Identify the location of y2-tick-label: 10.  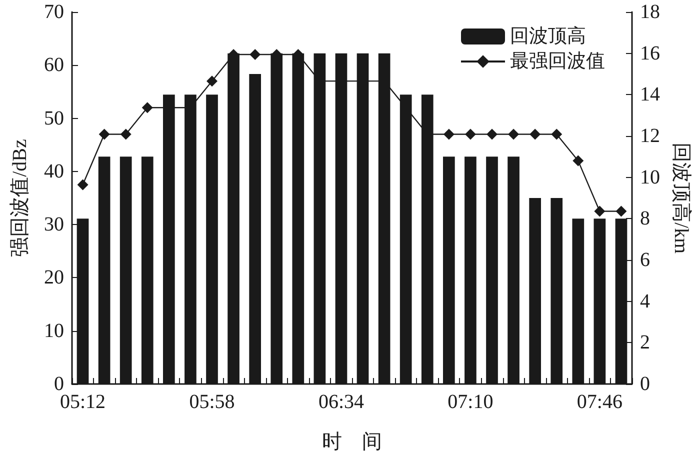
(650, 177).